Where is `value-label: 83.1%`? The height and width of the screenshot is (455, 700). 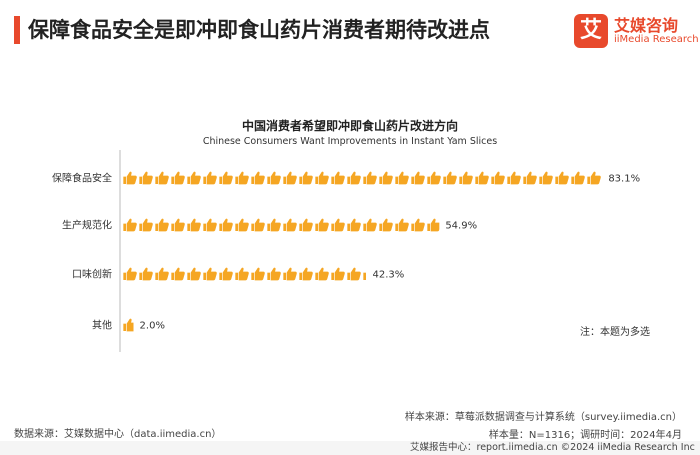 value-label: 83.1% is located at coordinates (624, 179).